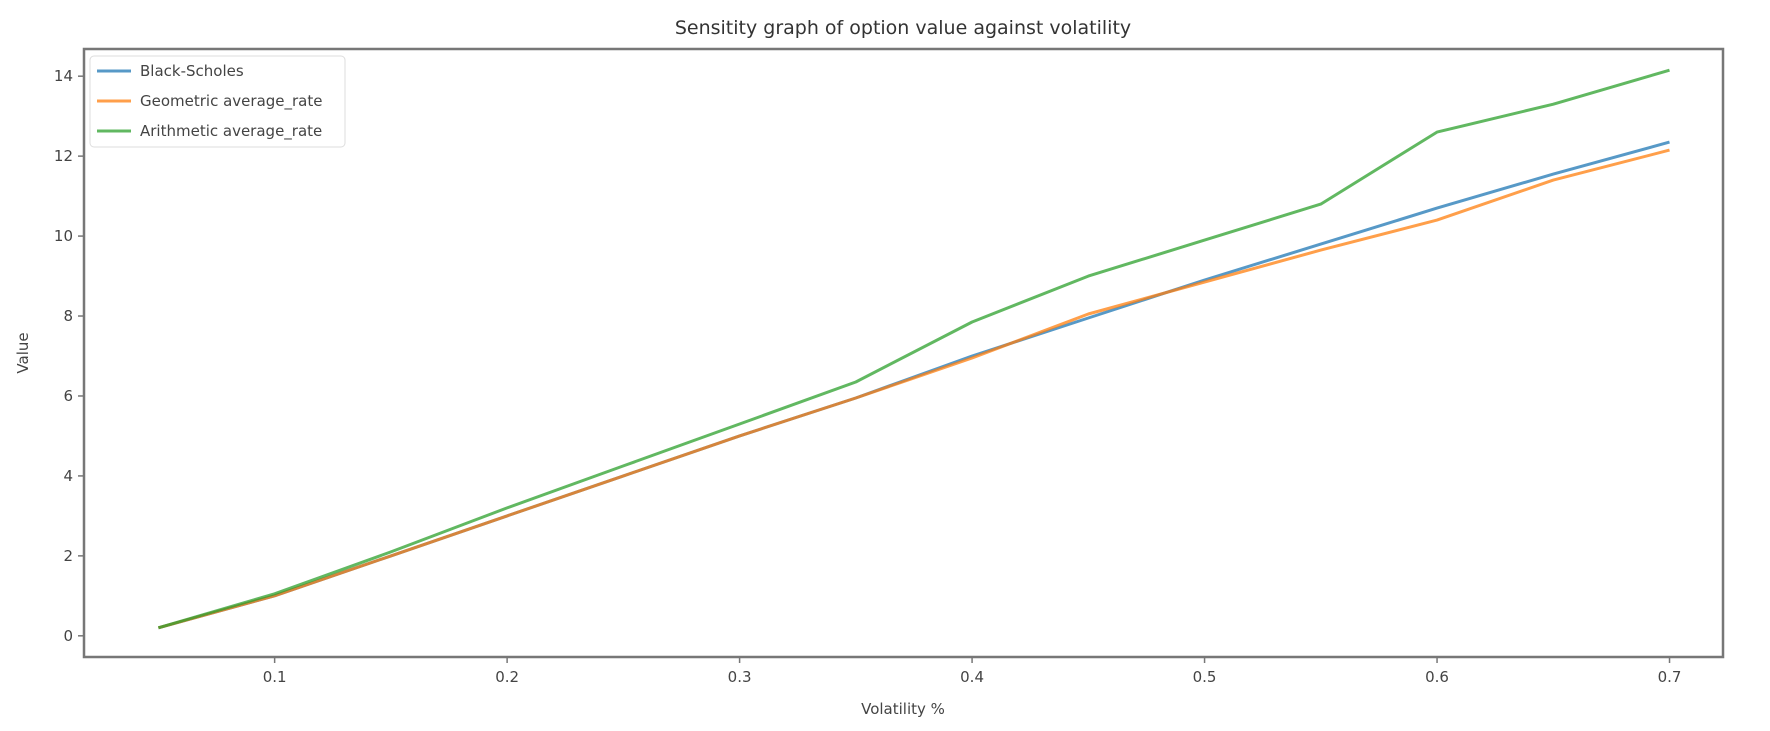 The height and width of the screenshot is (731, 1770). What do you see at coordinates (23, 352) in the screenshot?
I see `y-axis-label: Value` at bounding box center [23, 352].